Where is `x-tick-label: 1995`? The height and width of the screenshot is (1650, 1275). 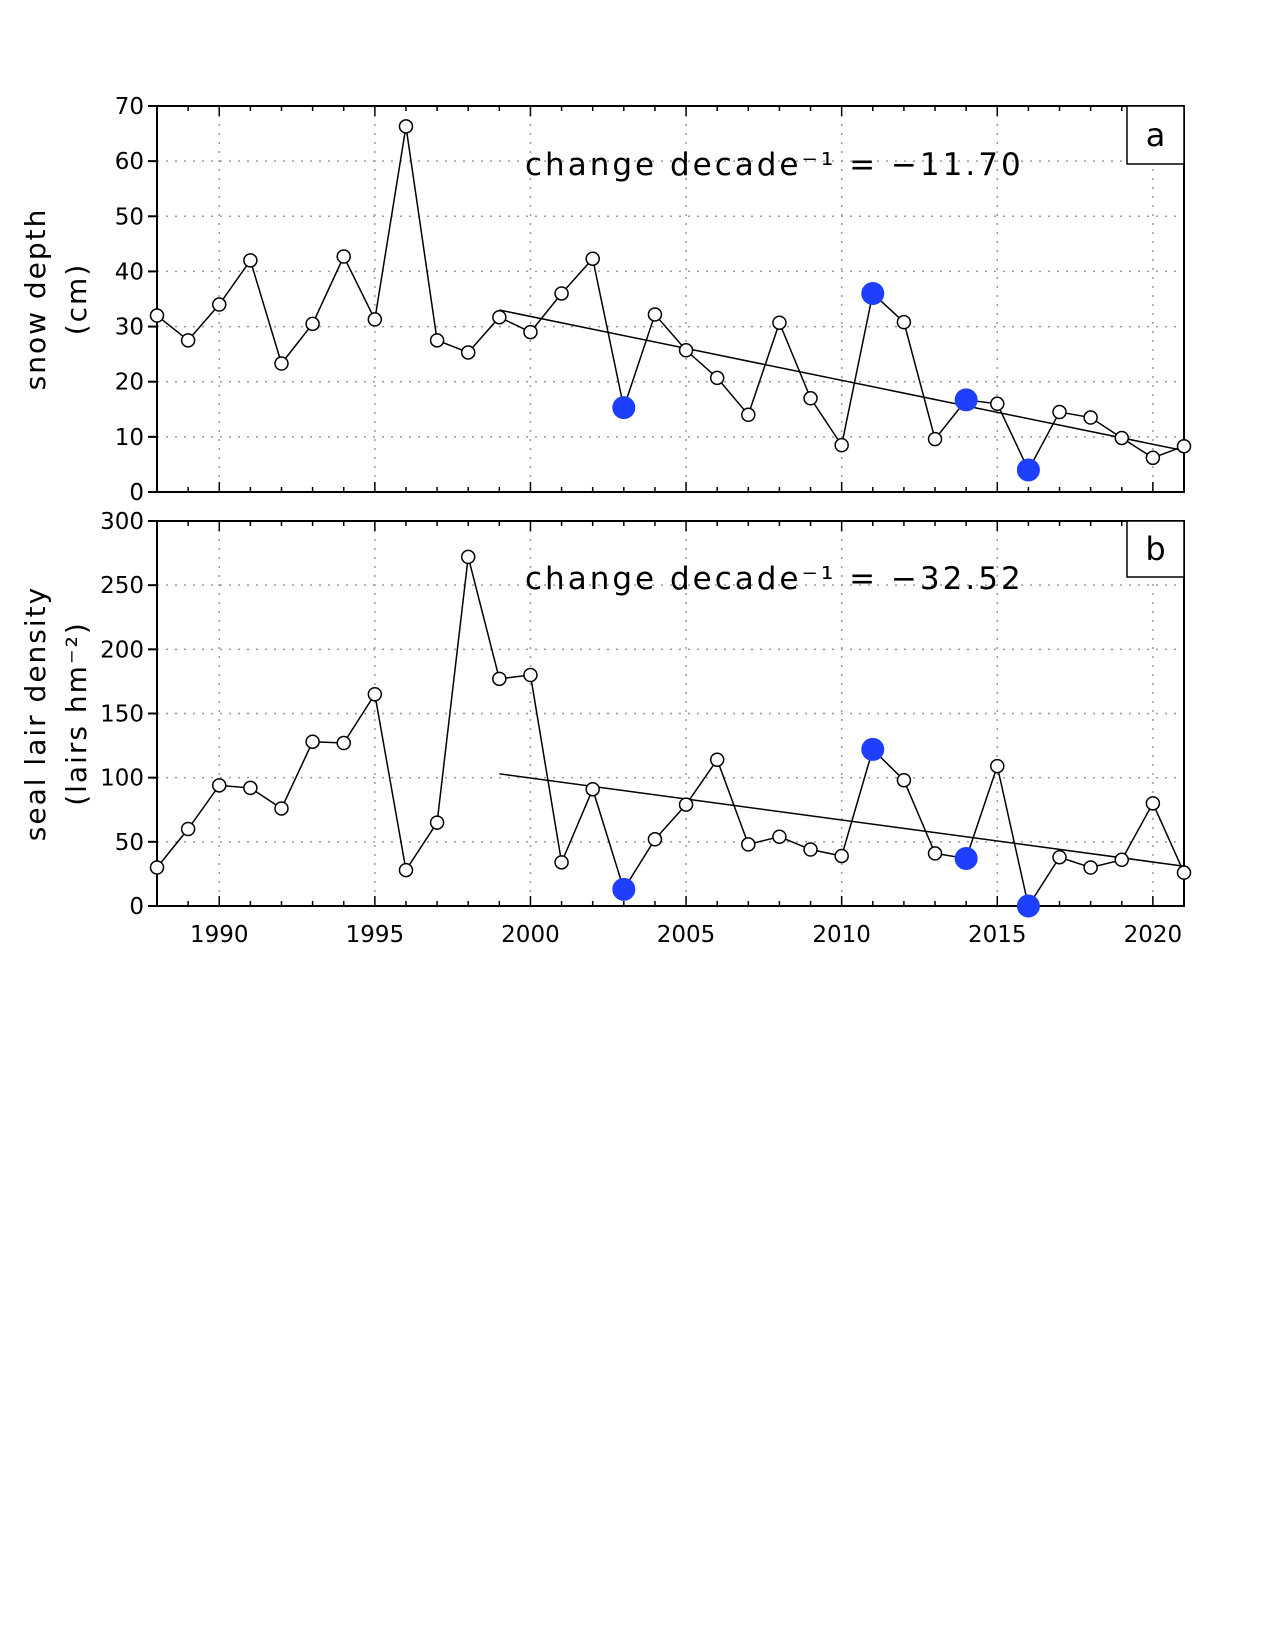
x-tick-label: 1995 is located at coordinates (375, 935).